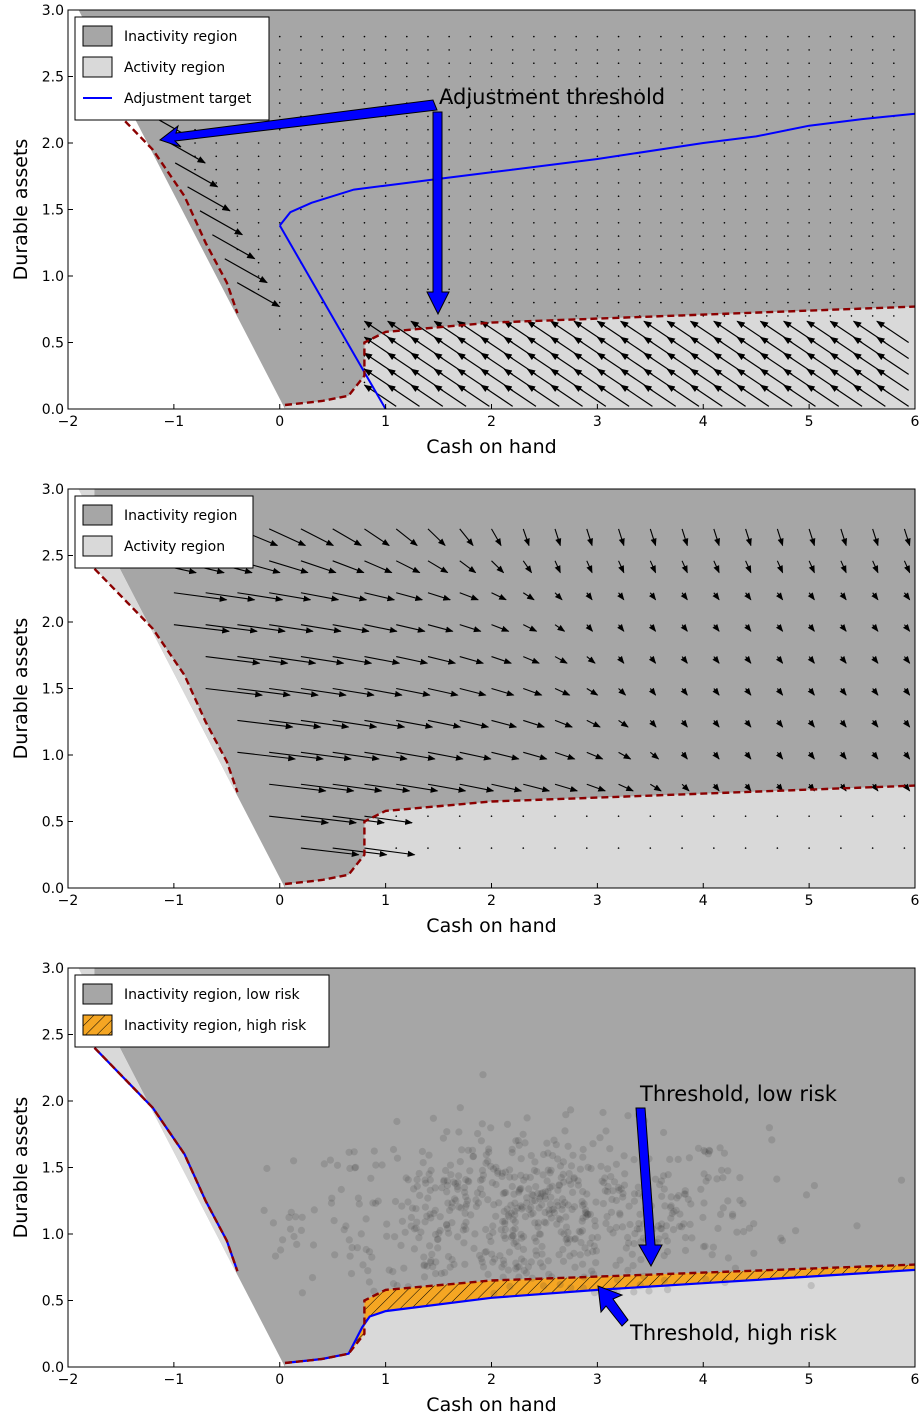 The height and width of the screenshot is (1421, 919). Describe the element at coordinates (915, 1380) in the screenshot. I see `x-tick-label: 6` at that location.